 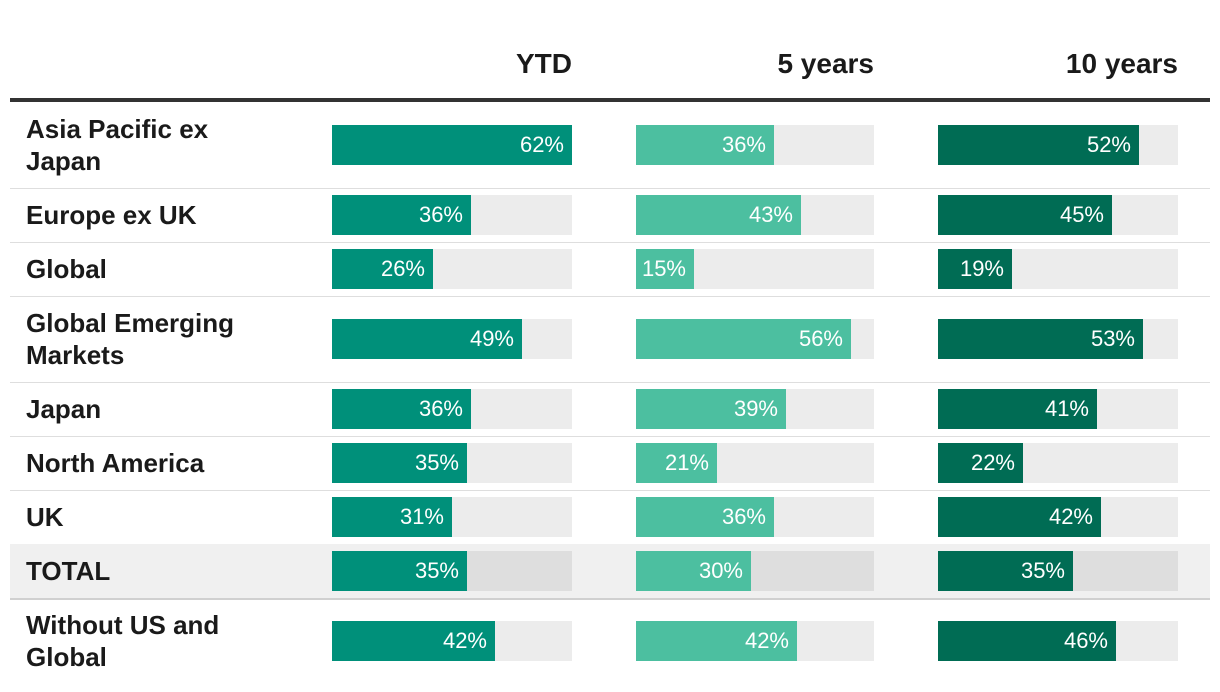 I want to click on bar-track-5-years: 43%, so click(x=755, y=215).